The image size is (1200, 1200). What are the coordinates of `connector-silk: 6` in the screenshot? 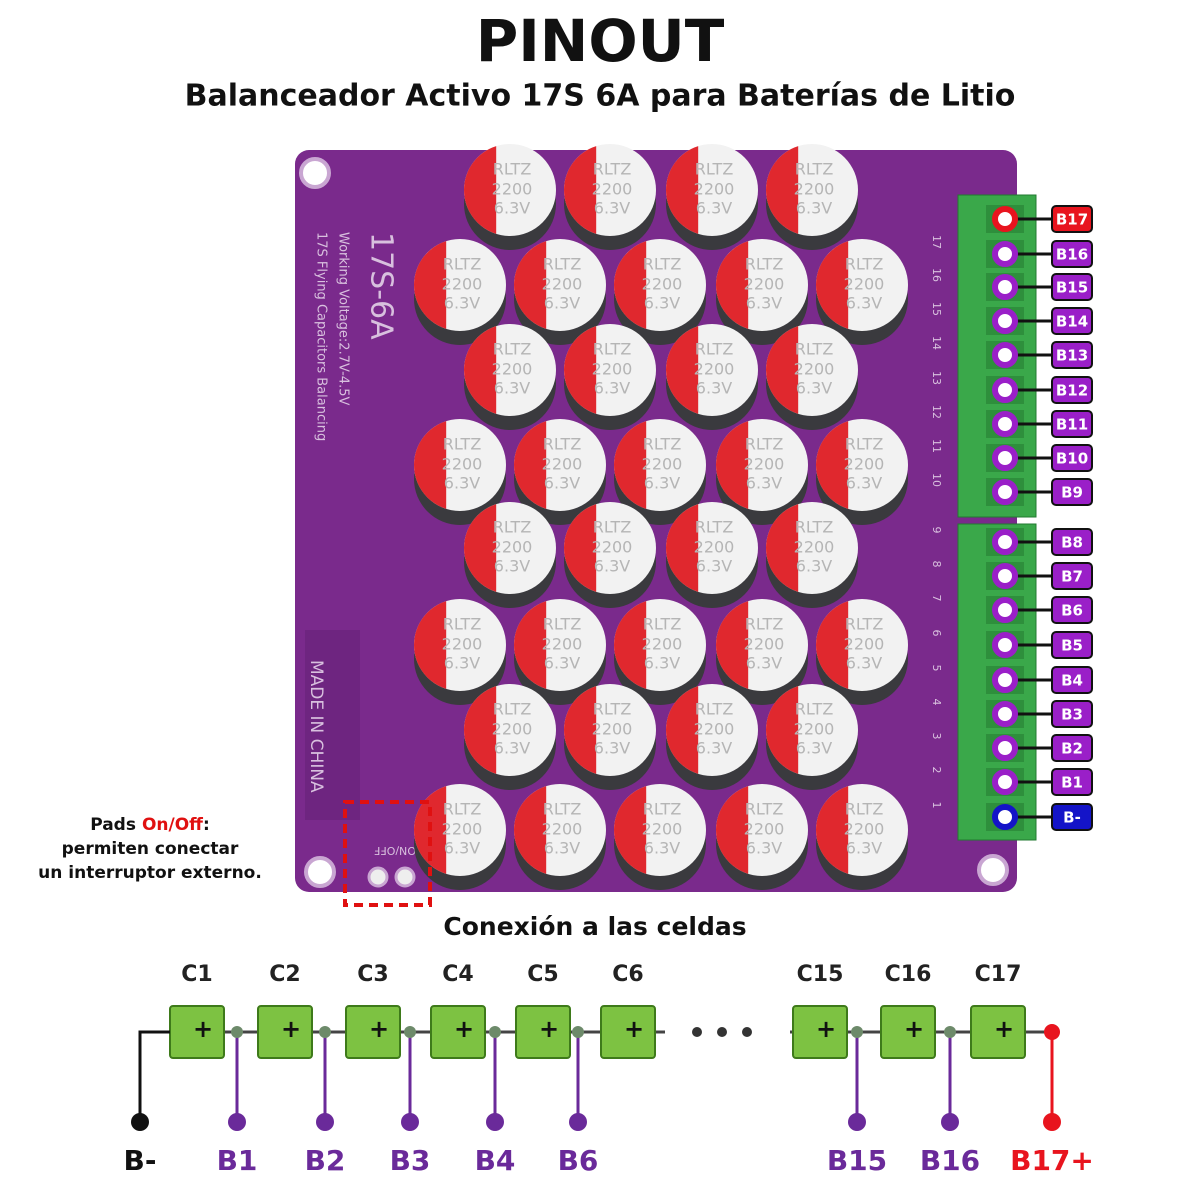 It's located at (936, 633).